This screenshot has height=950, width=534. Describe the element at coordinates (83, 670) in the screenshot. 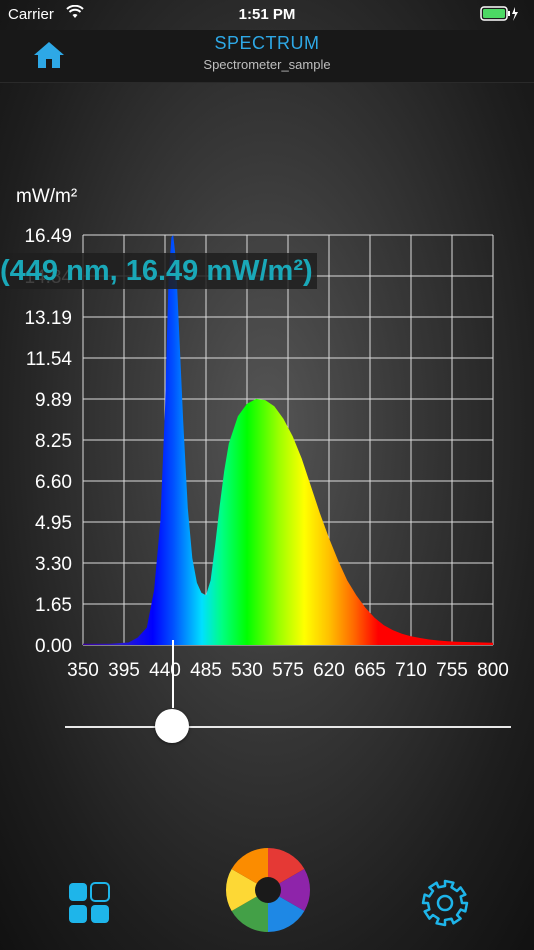

I see `x-tick-label: 350` at that location.